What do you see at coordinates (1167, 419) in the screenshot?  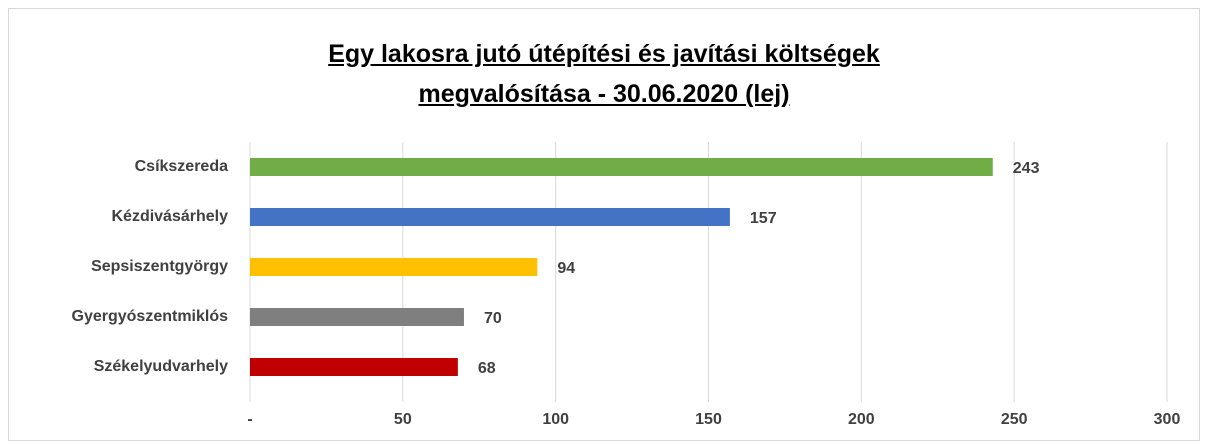 I see `x-tick-label: 300` at bounding box center [1167, 419].